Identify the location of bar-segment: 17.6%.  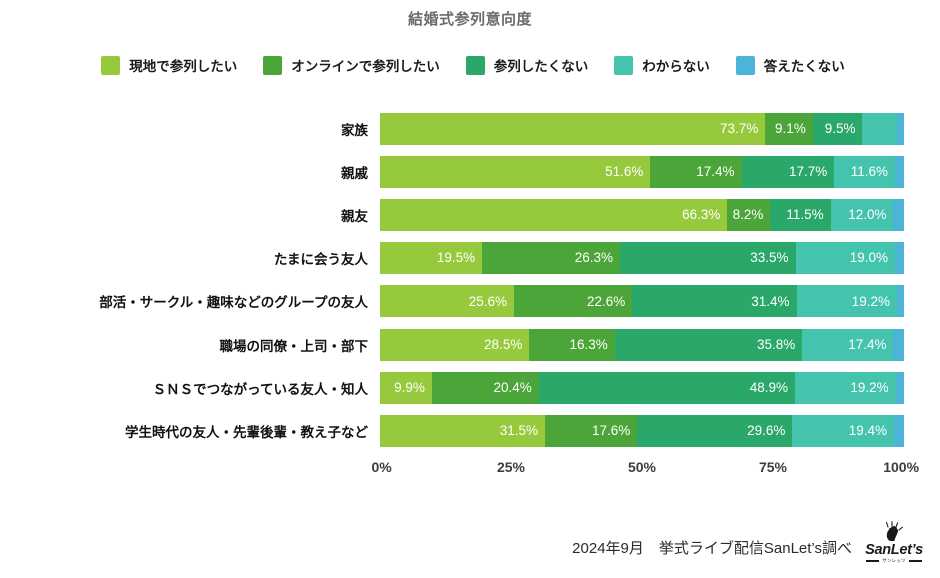
(591, 430).